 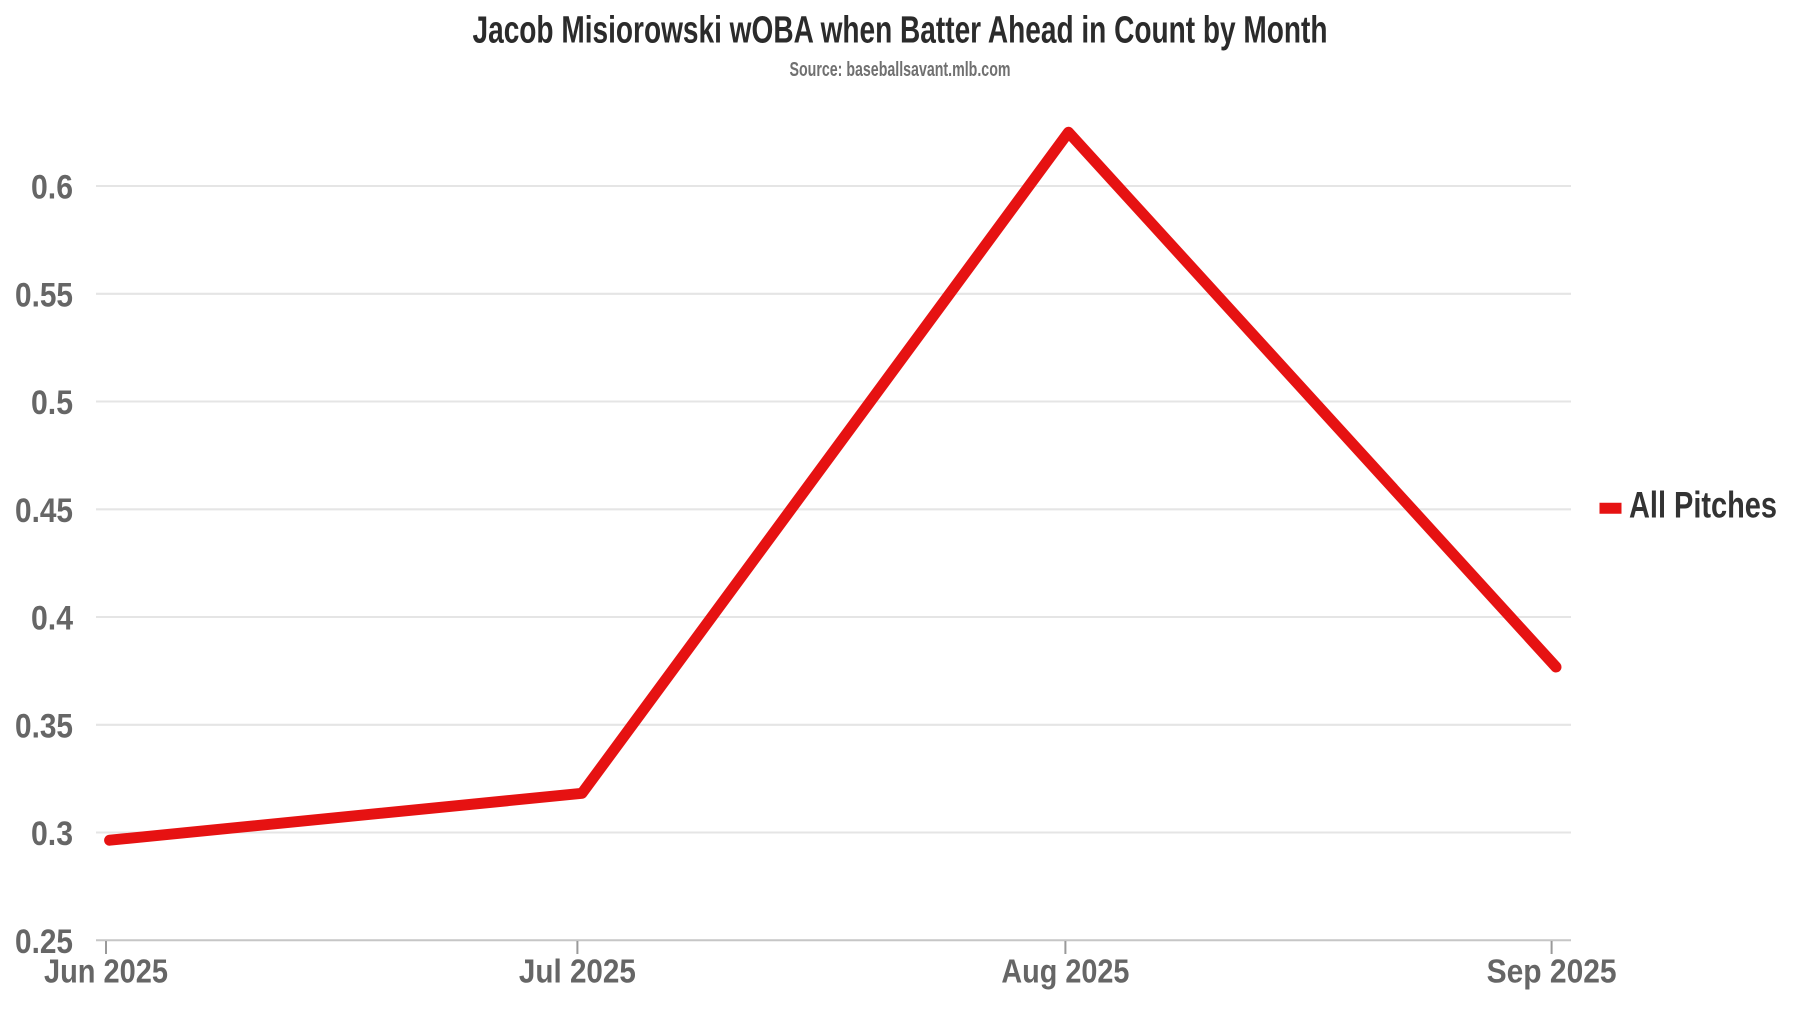 I want to click on svg-text: 0.5, so click(x=52, y=403).